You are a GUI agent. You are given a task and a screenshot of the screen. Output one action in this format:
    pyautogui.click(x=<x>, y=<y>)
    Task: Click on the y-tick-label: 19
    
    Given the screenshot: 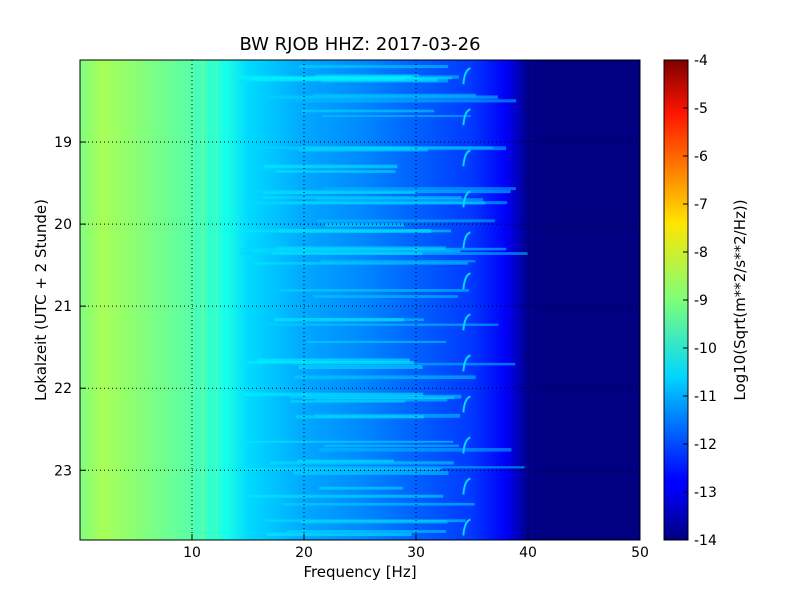 What is the action you would take?
    pyautogui.click(x=63, y=143)
    